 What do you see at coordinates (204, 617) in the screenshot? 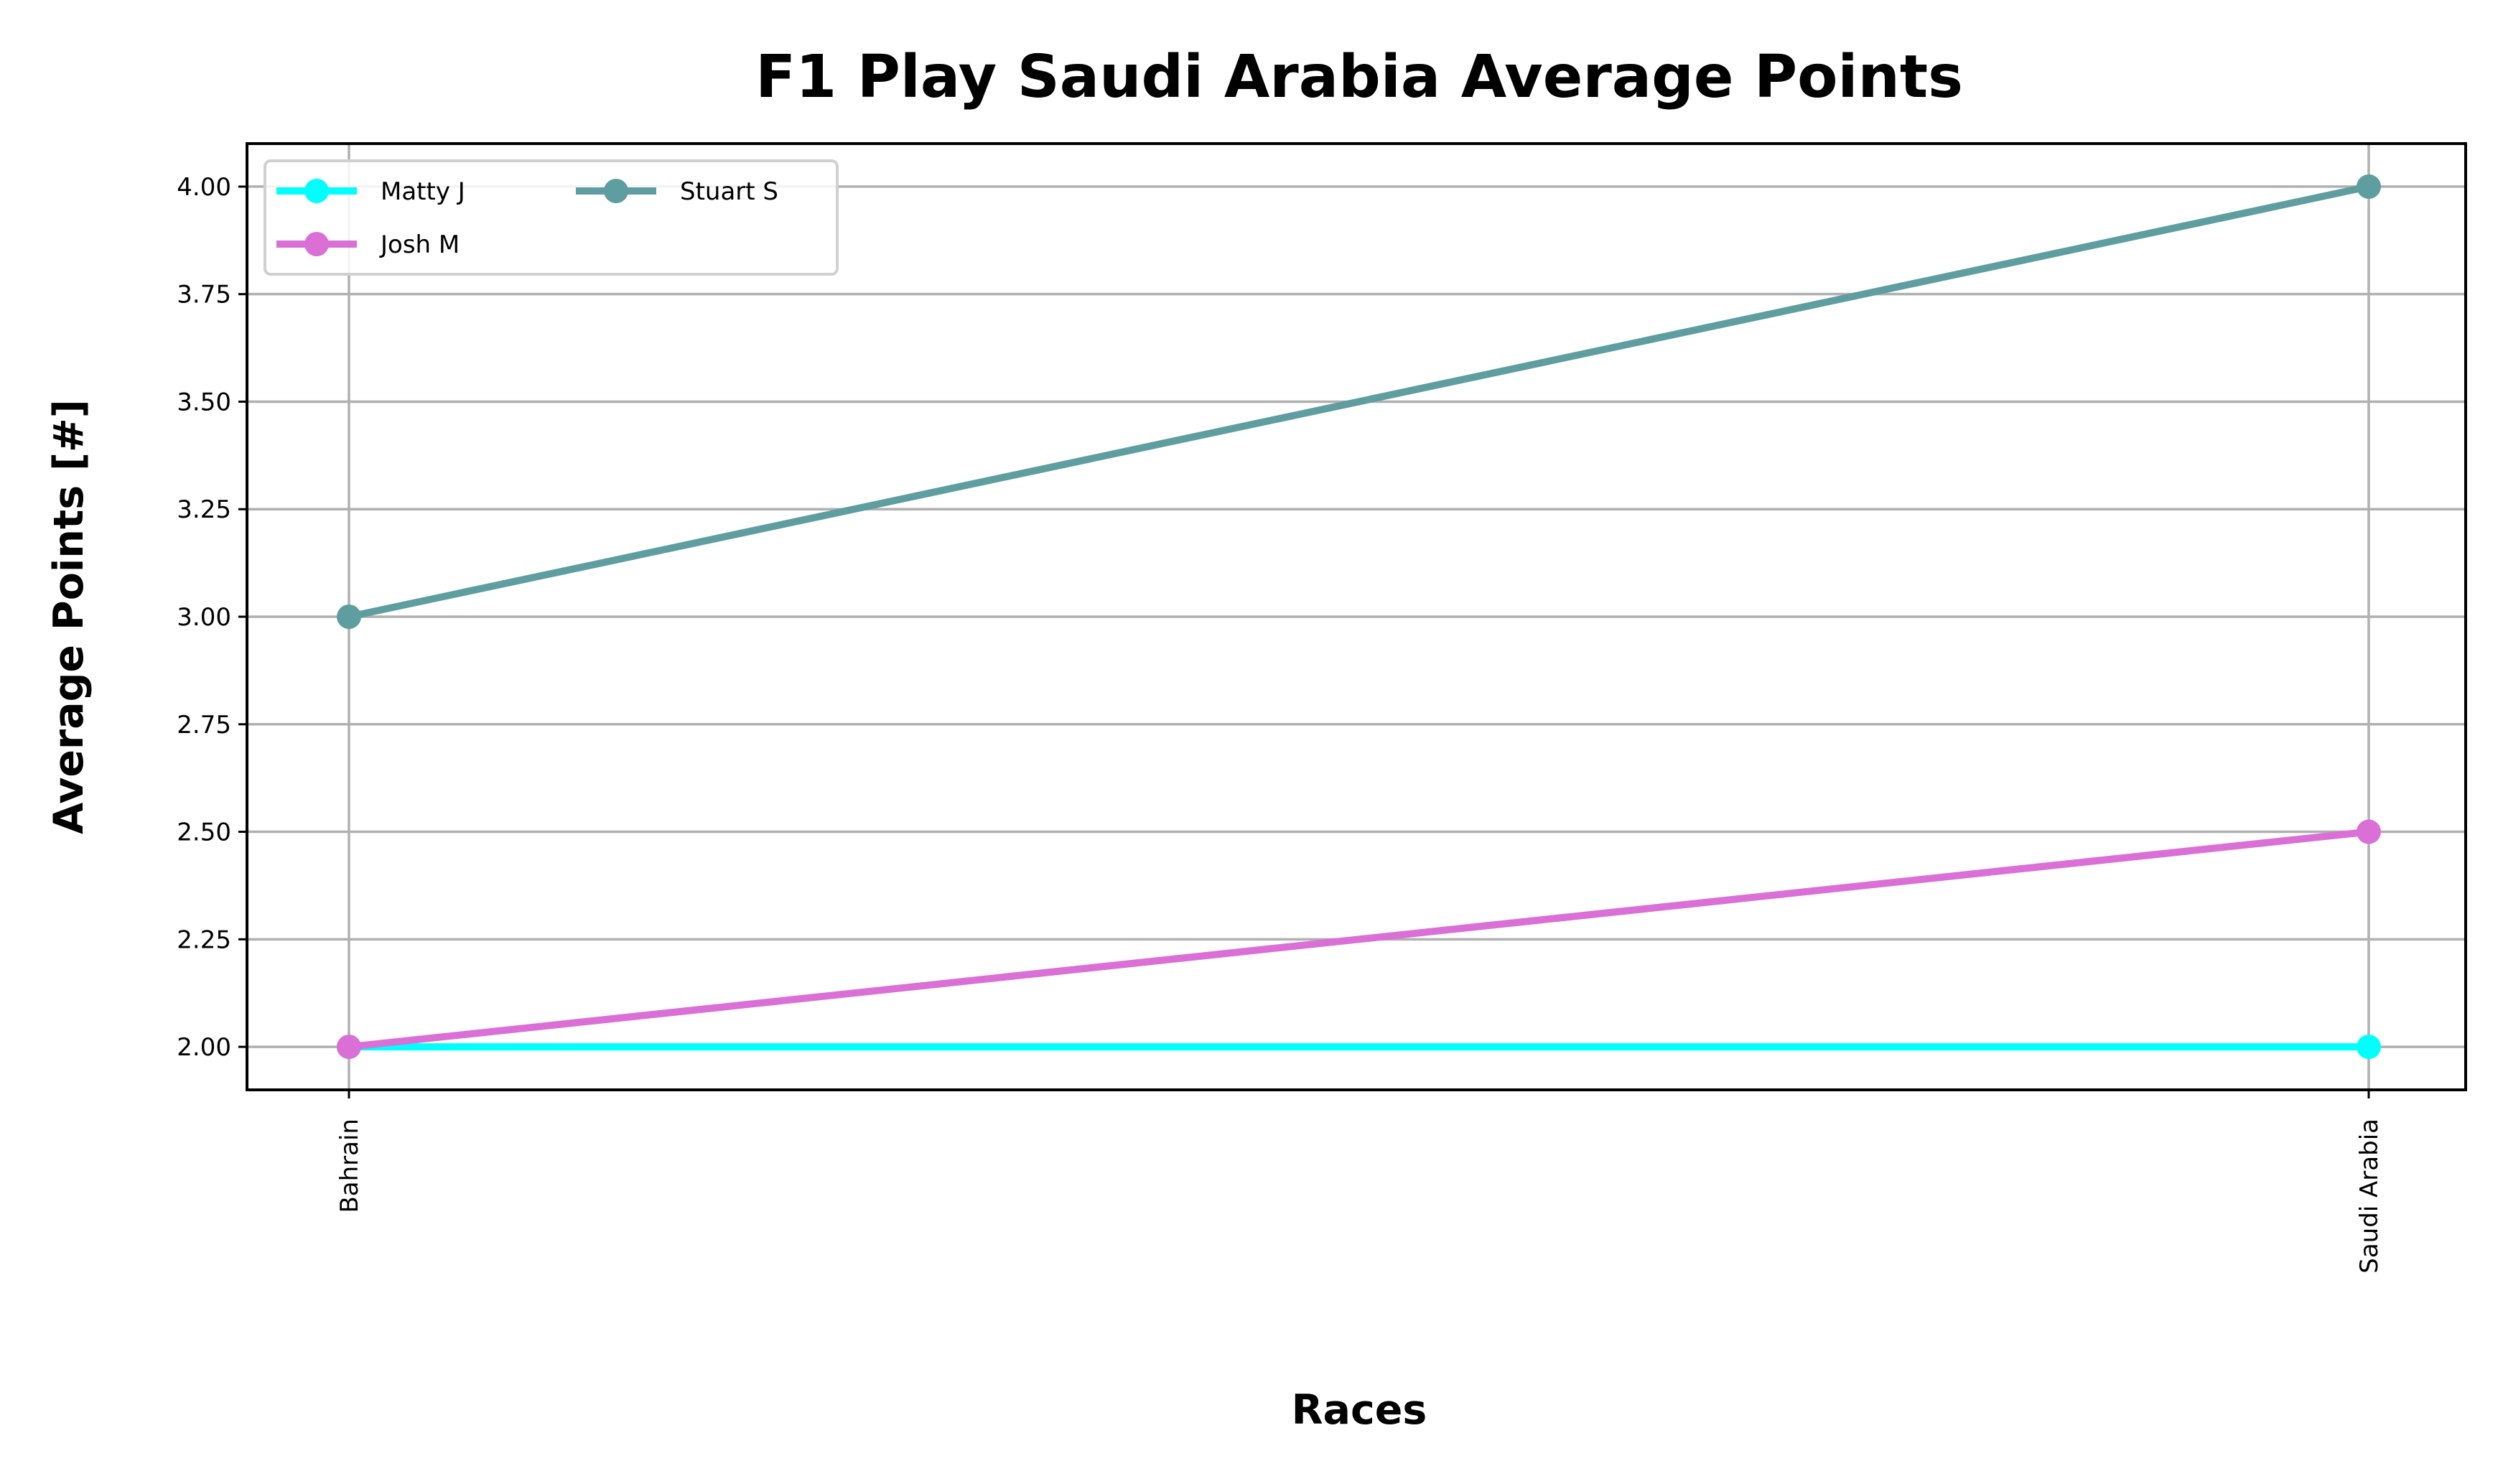
I see `y-tick-label: 3.00` at bounding box center [204, 617].